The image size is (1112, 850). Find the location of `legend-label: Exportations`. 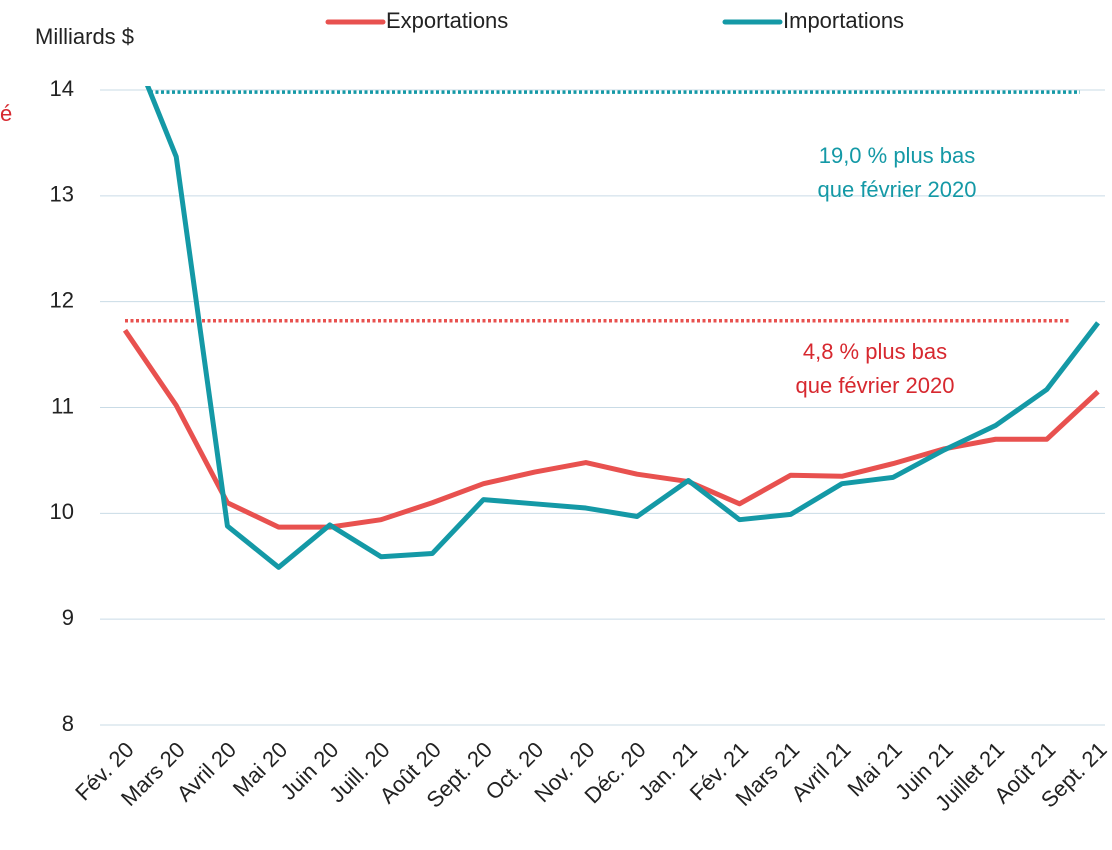

legend-label: Exportations is located at coordinates (447, 20).